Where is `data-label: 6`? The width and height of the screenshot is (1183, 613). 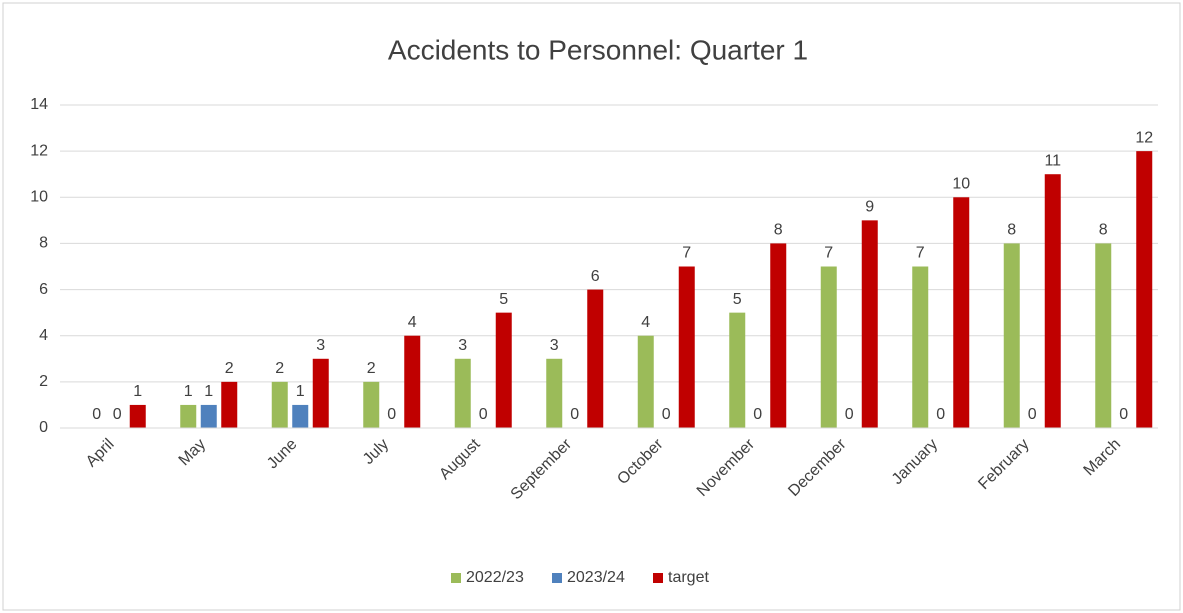 data-label: 6 is located at coordinates (595, 276).